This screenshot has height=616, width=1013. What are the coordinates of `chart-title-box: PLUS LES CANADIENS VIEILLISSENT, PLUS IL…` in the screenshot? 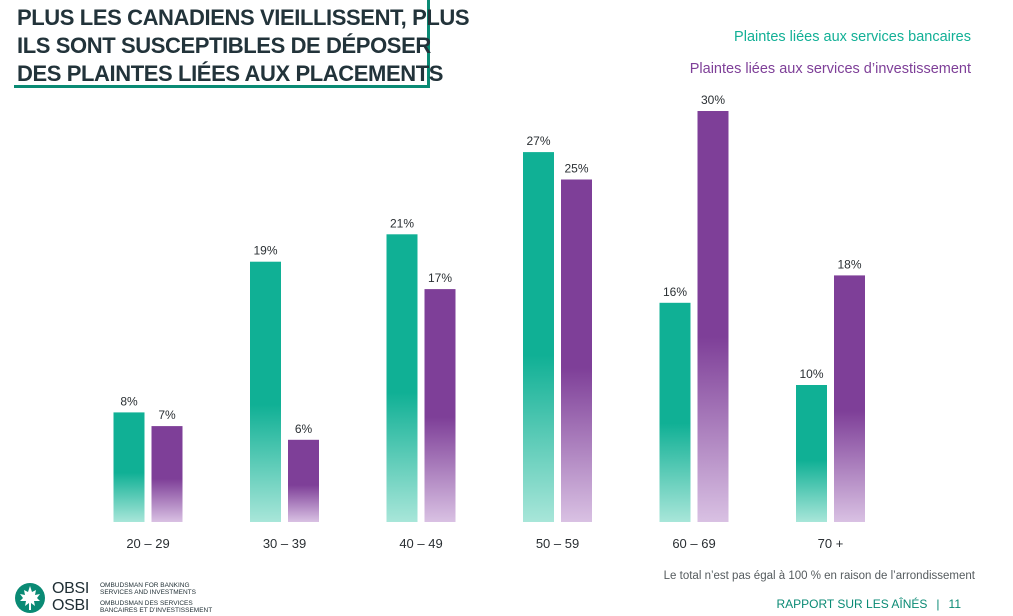 It's located at (242, 44).